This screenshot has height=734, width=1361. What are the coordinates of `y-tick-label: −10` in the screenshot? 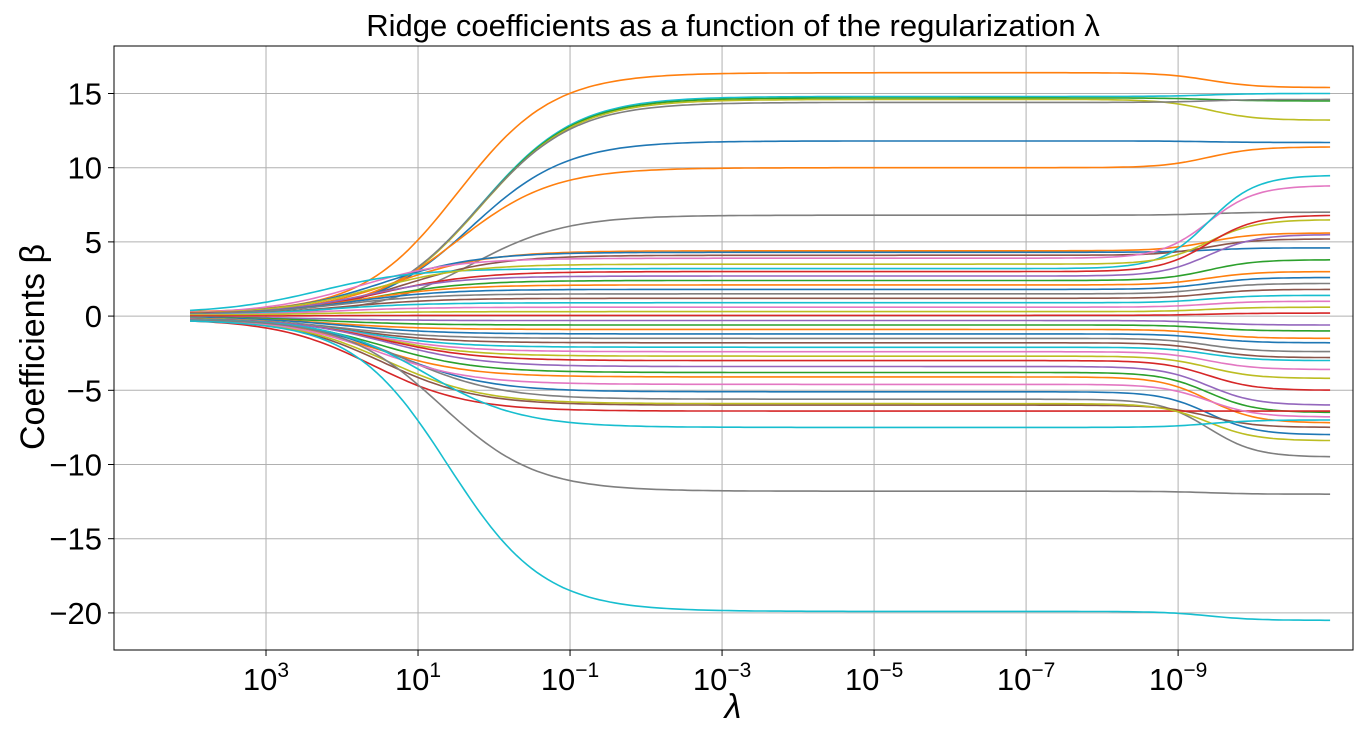 It's located at (75, 464).